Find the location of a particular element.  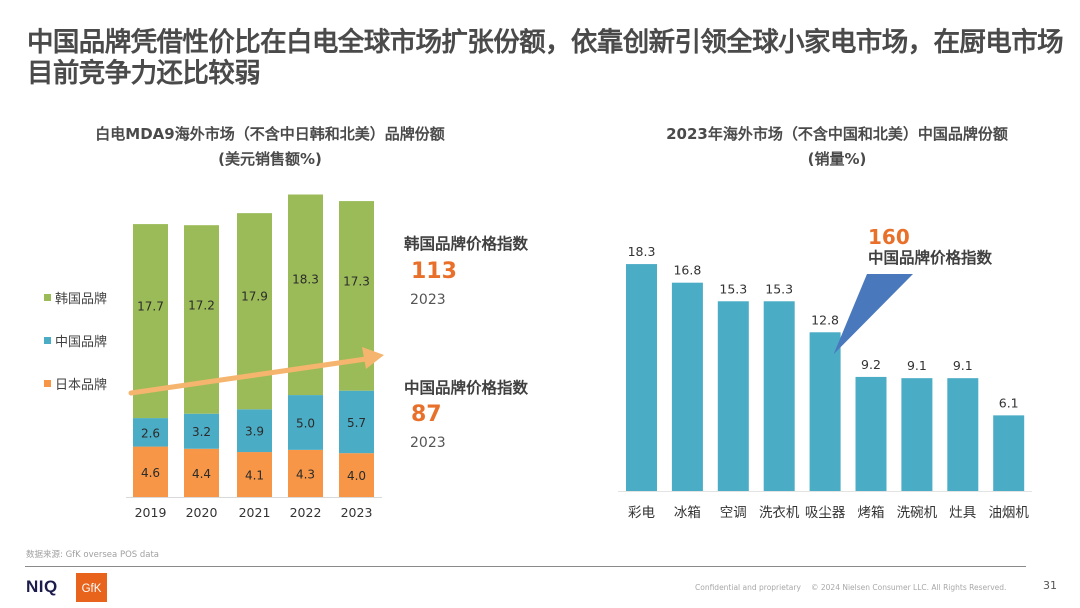

data-label: 4.3 is located at coordinates (305, 474).